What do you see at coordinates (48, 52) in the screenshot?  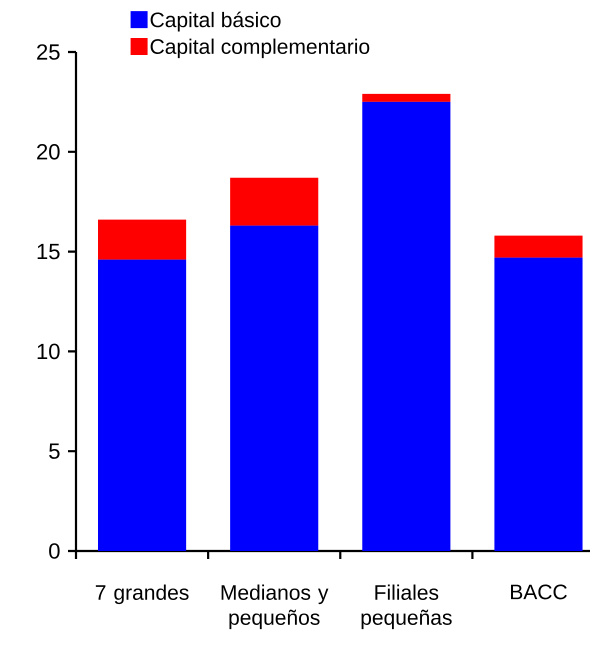 I see `y-tick-label: 25` at bounding box center [48, 52].